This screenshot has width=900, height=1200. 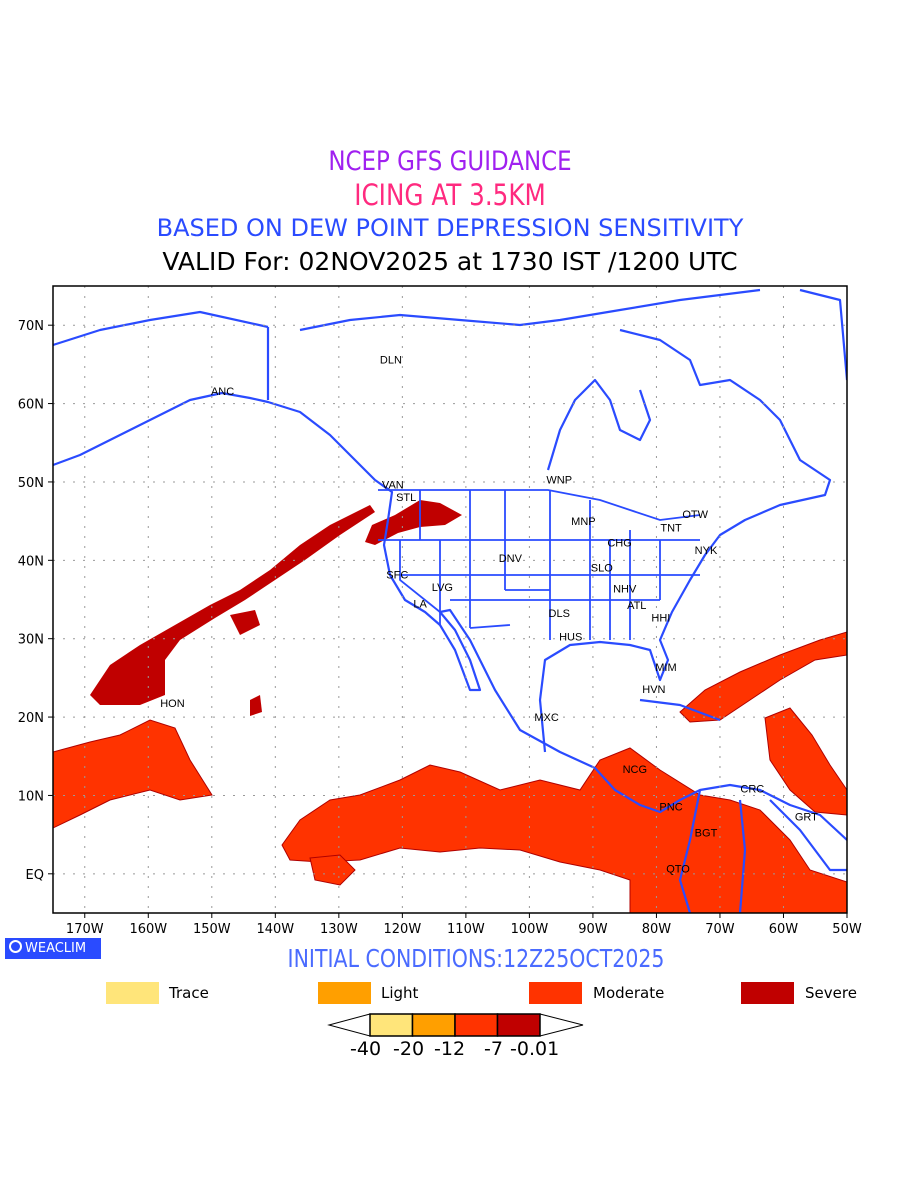 What do you see at coordinates (805, 761) in the screenshot?
I see `icing-moderate-atlantic` at bounding box center [805, 761].